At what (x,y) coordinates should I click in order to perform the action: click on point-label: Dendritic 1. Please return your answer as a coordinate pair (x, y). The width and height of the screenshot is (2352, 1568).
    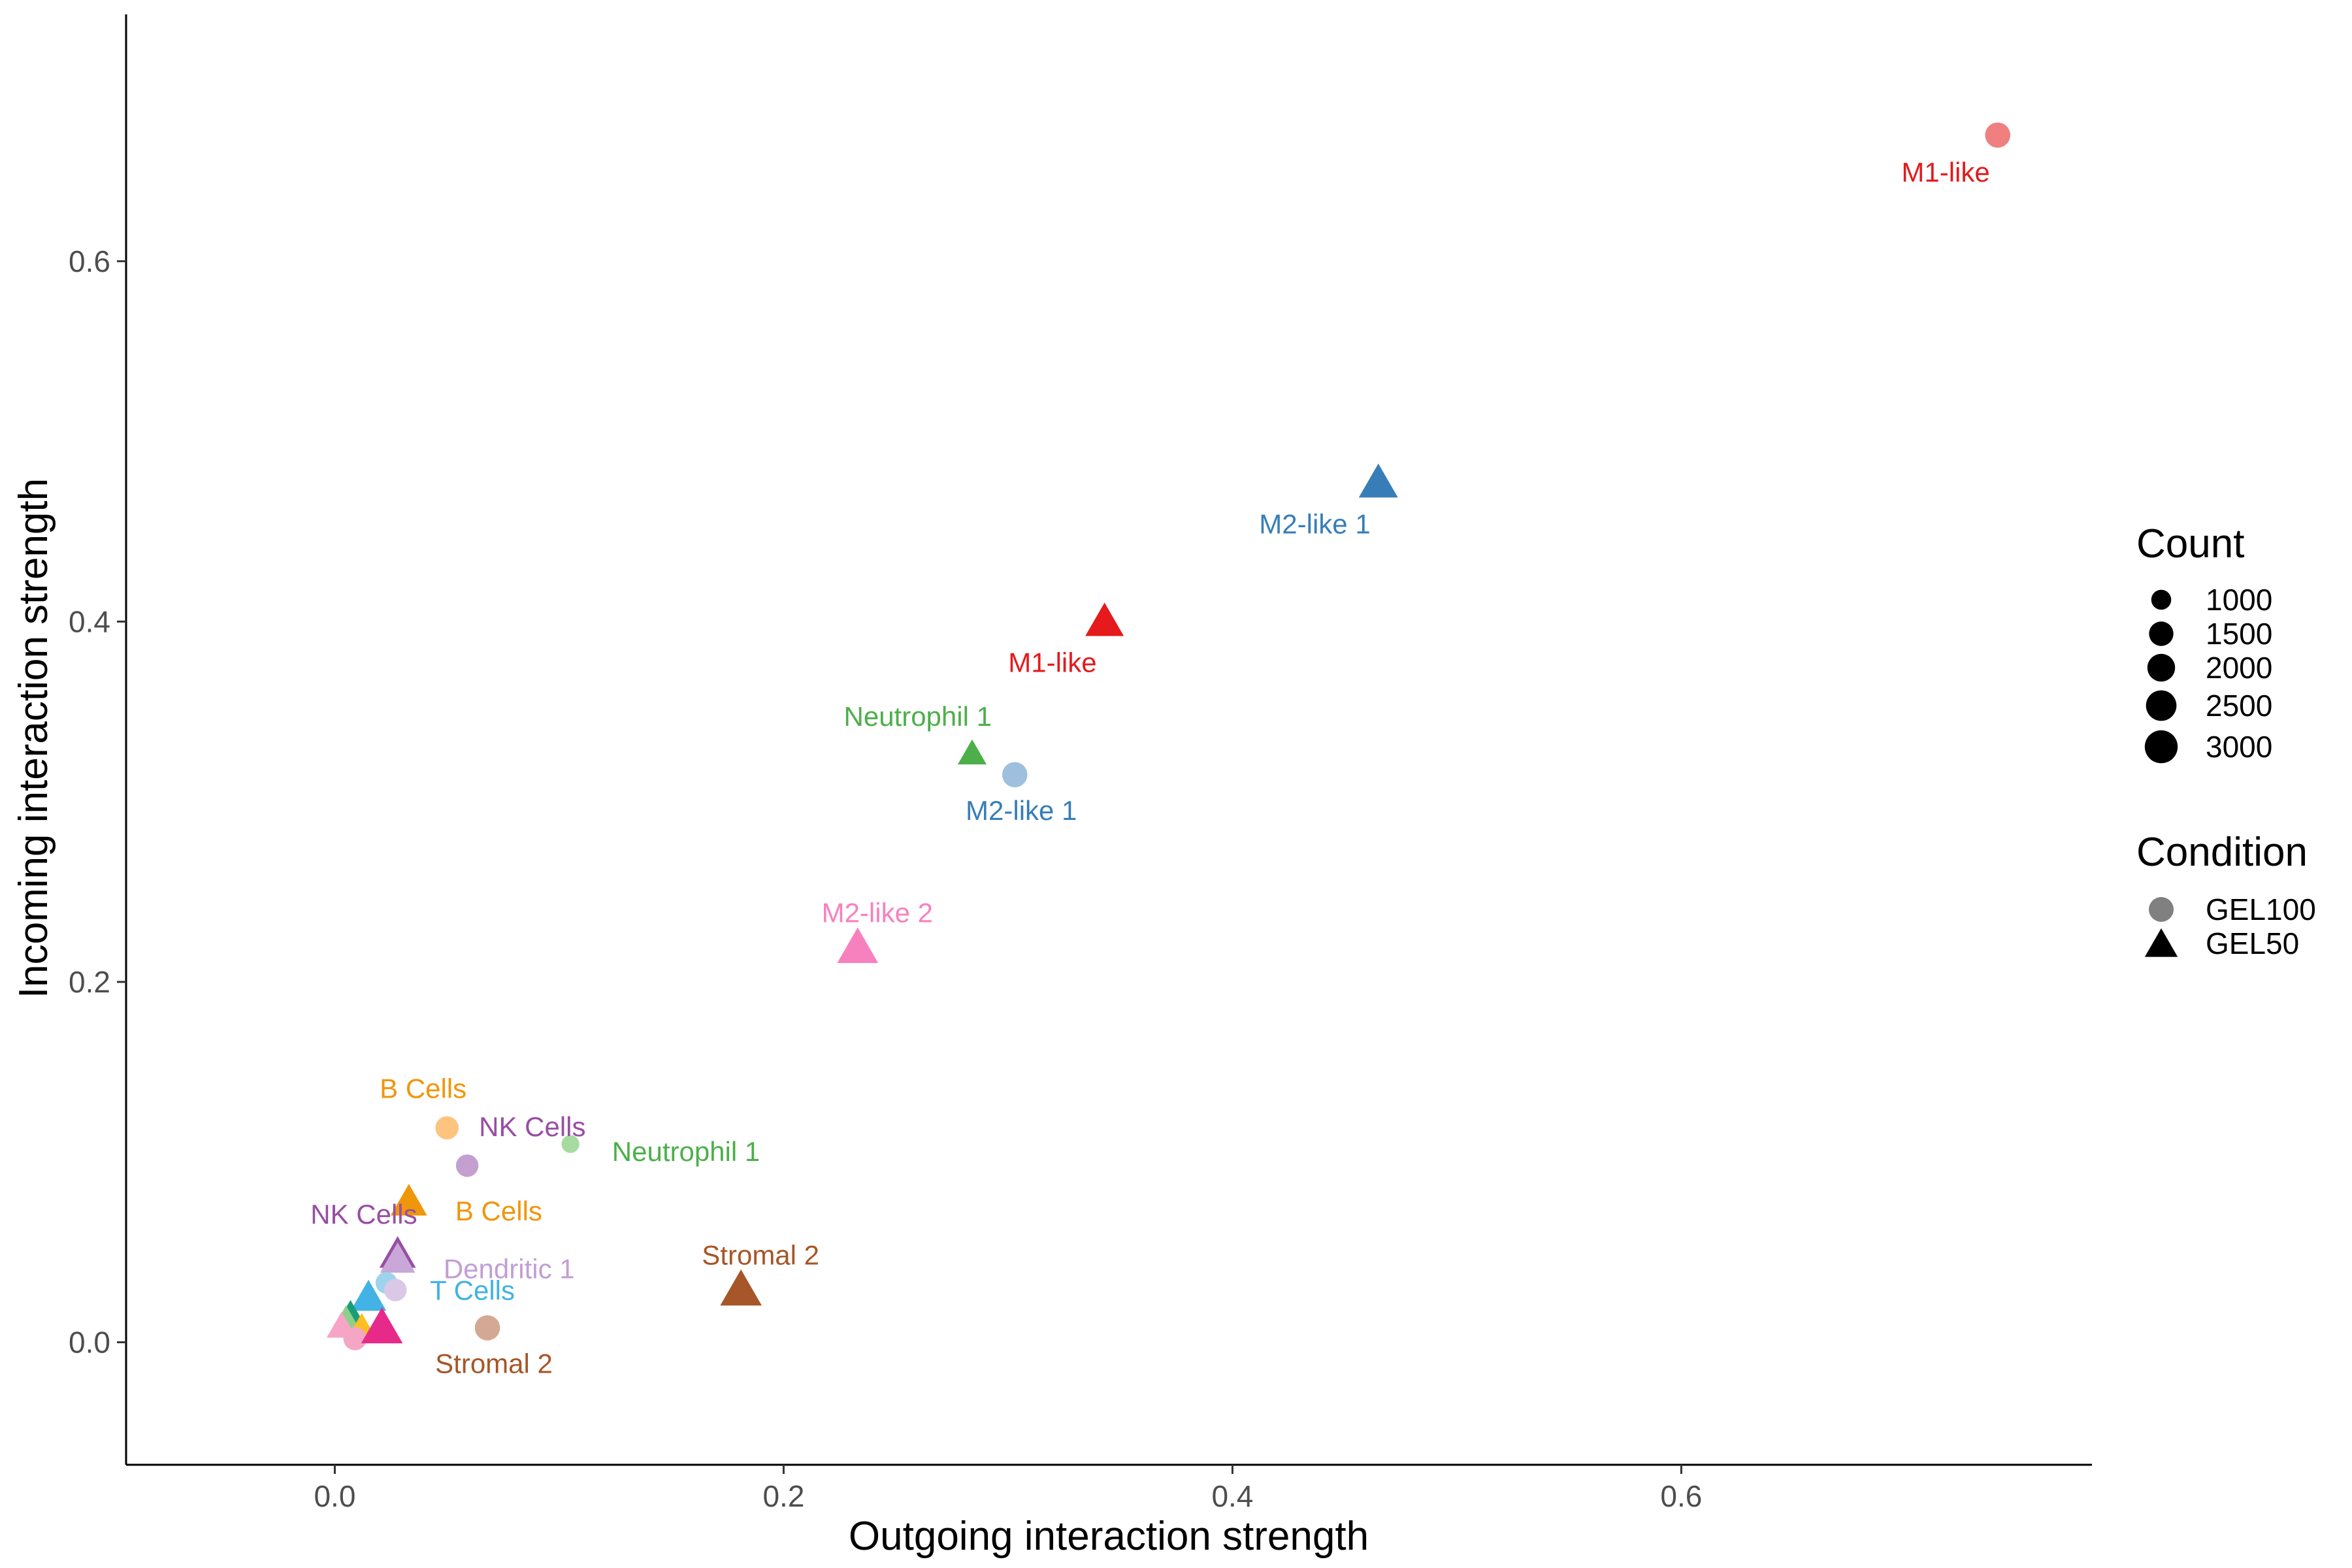
    Looking at the image, I should click on (509, 1268).